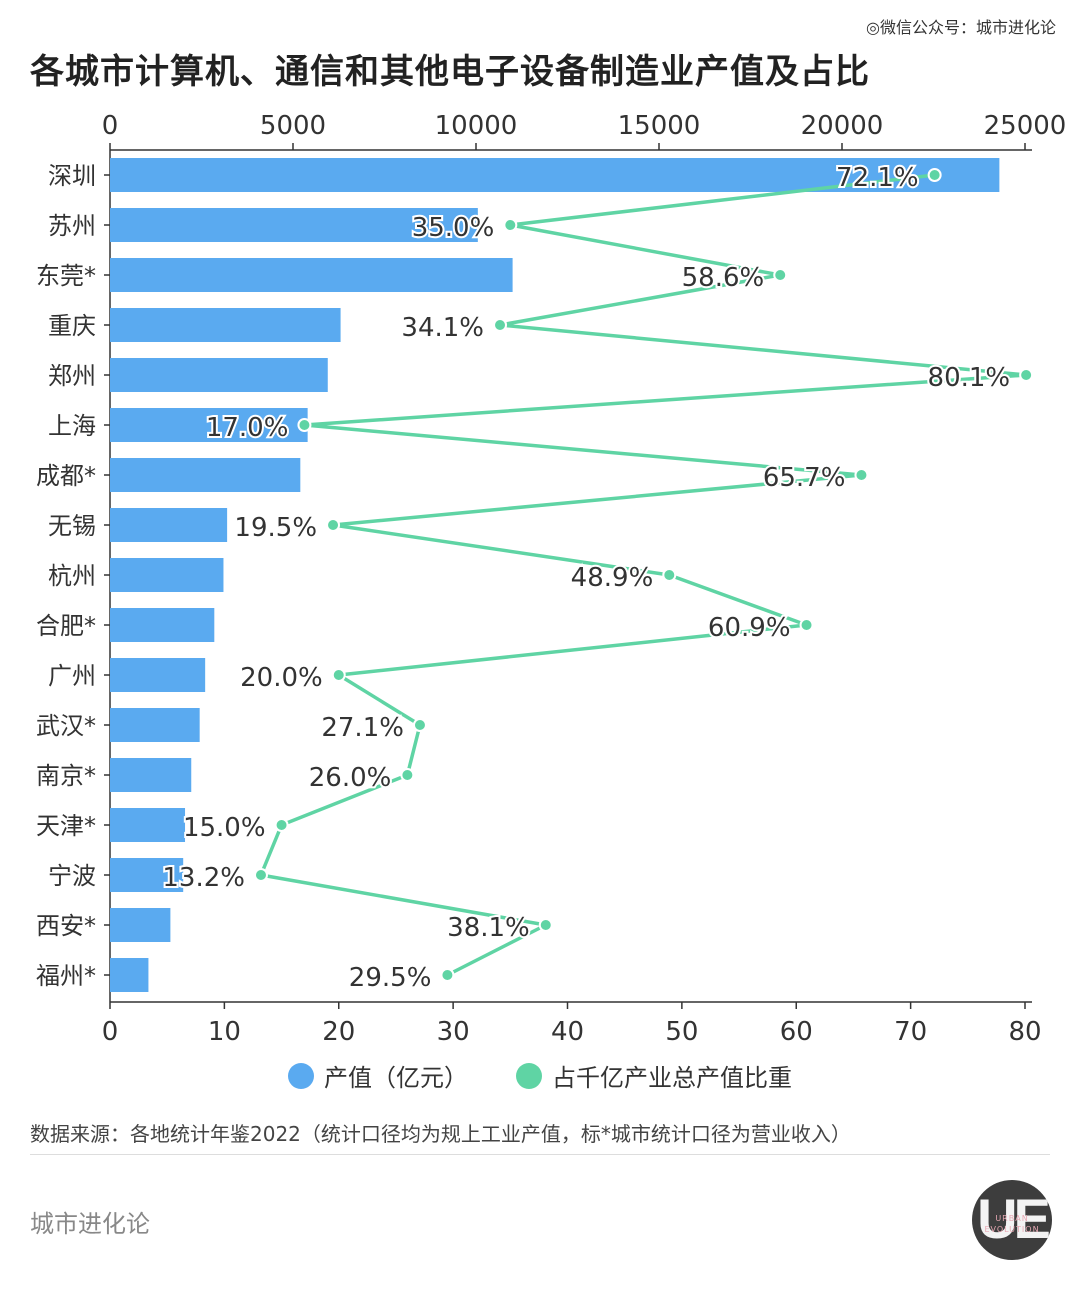 The width and height of the screenshot is (1080, 1296). Describe the element at coordinates (66, 476) in the screenshot. I see `category-label-6: 成都*` at that location.